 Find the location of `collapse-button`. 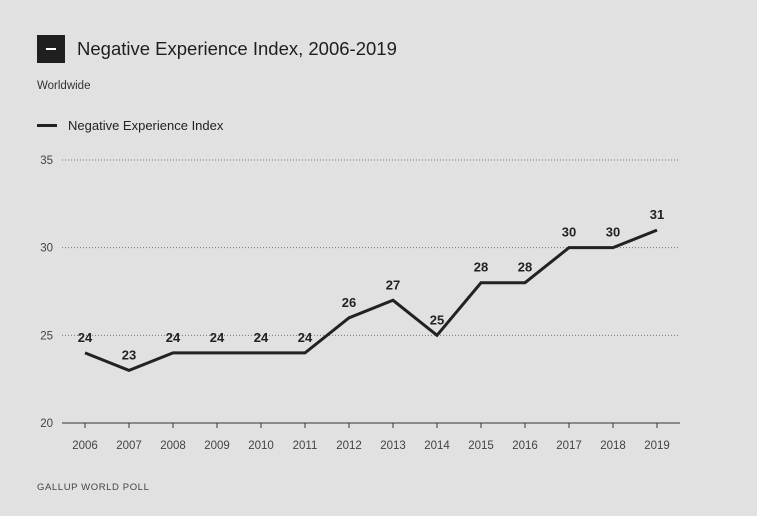

collapse-button is located at coordinates (51, 49).